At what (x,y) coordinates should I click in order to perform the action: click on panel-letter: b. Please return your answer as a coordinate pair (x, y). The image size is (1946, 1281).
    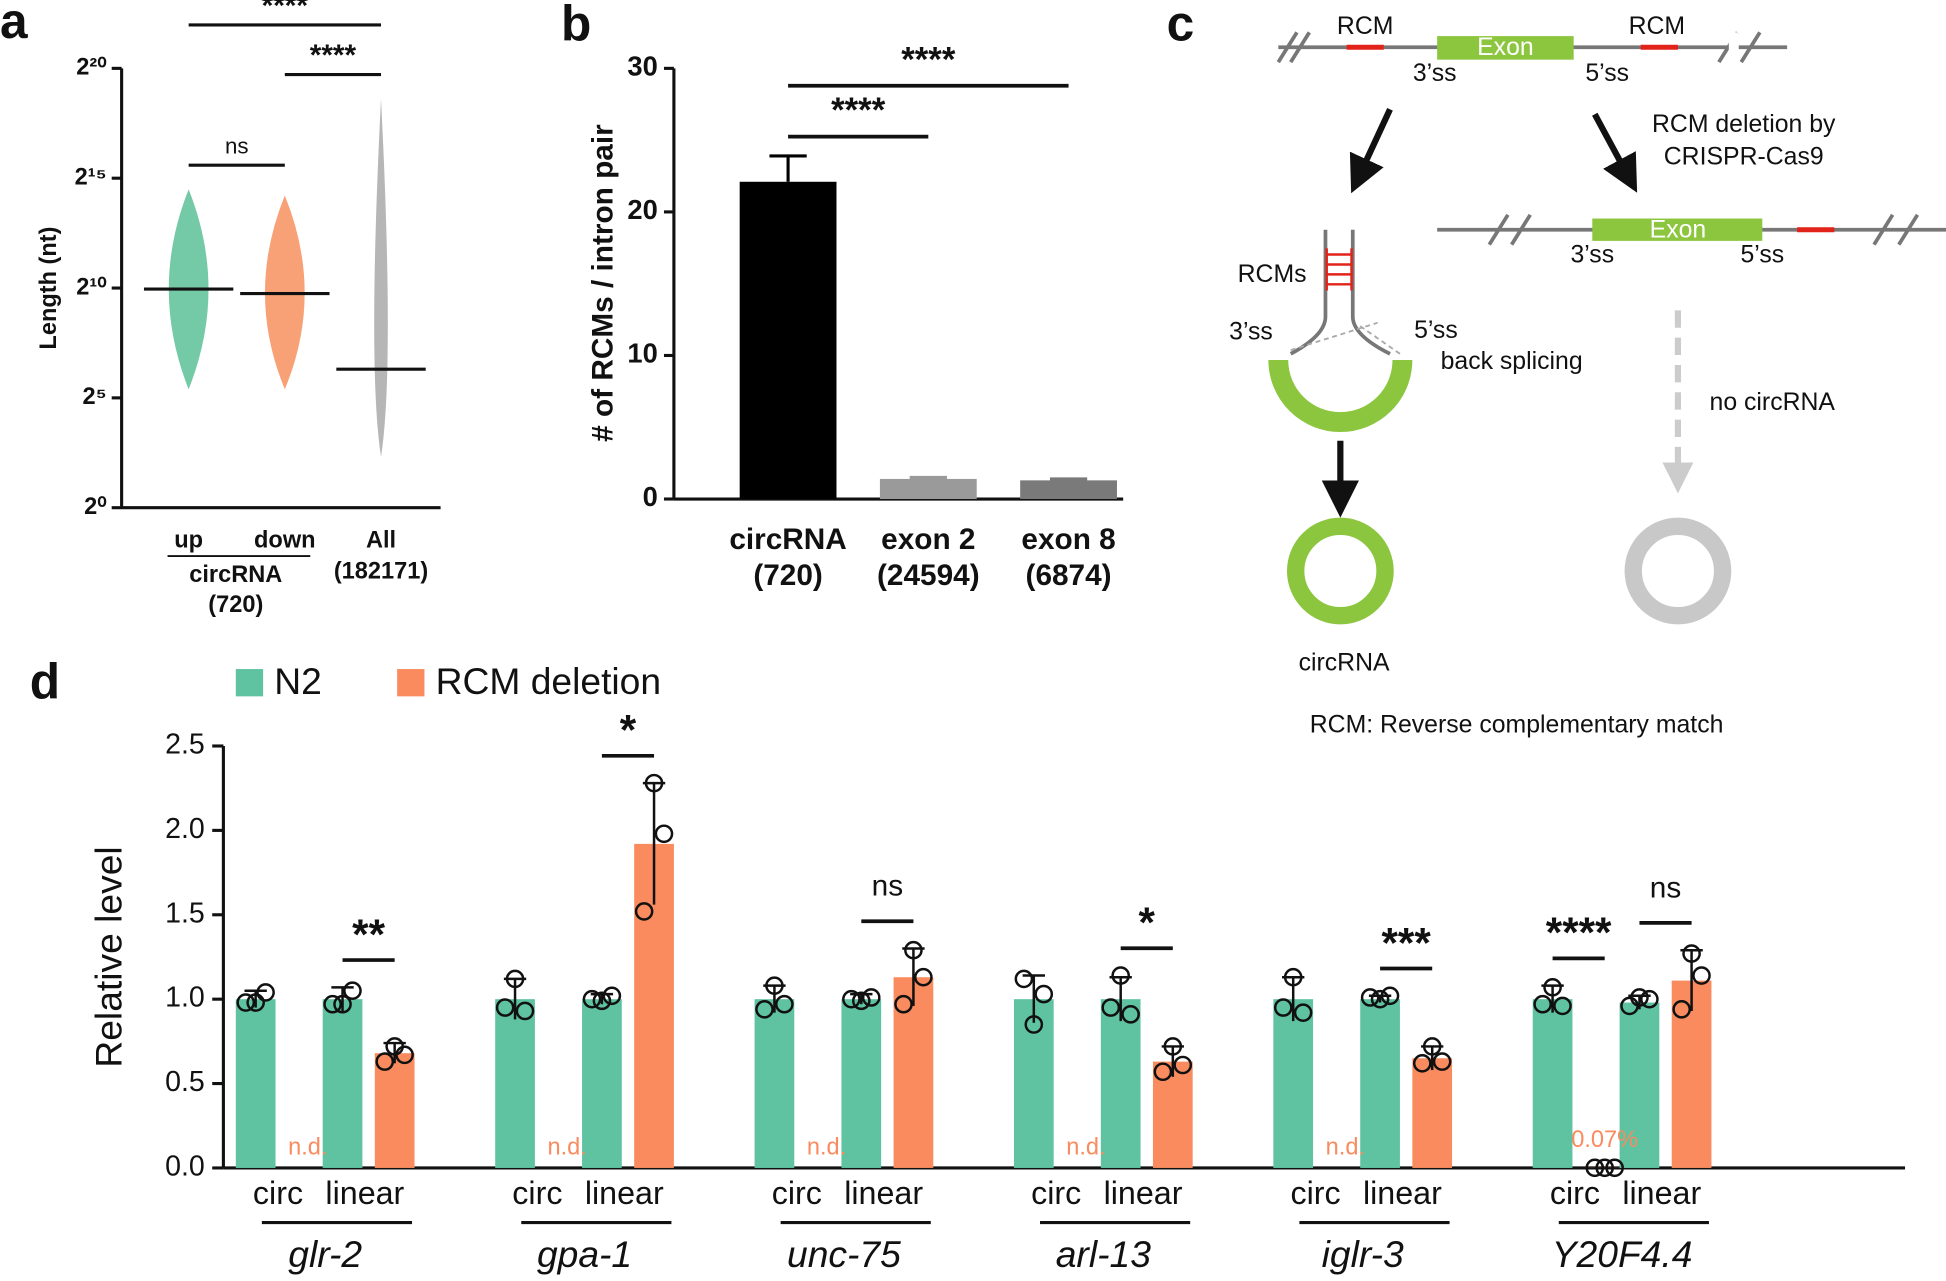
    Looking at the image, I should click on (576, 26).